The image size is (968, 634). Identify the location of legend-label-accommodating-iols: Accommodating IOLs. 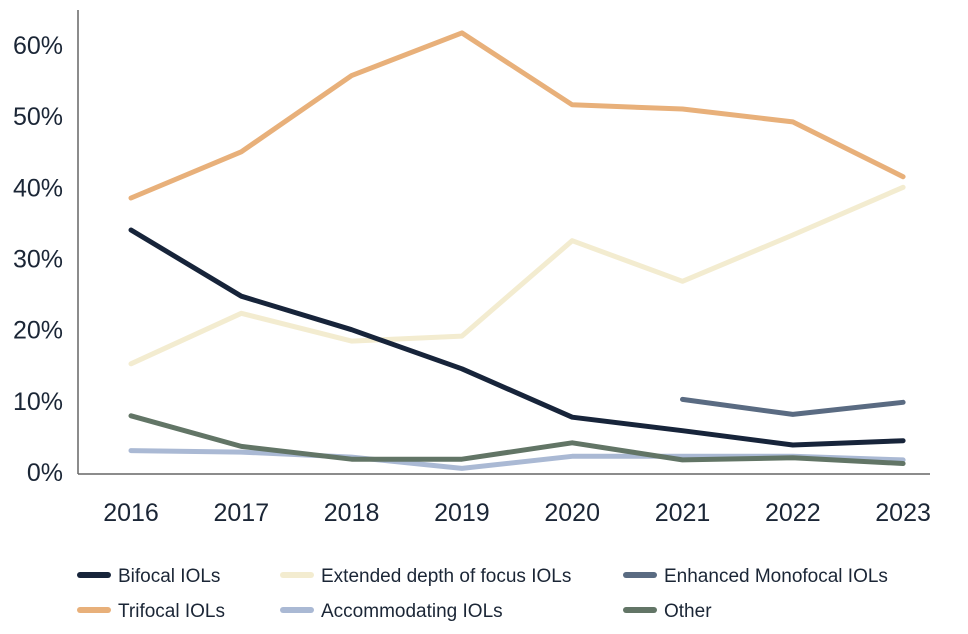
(412, 611).